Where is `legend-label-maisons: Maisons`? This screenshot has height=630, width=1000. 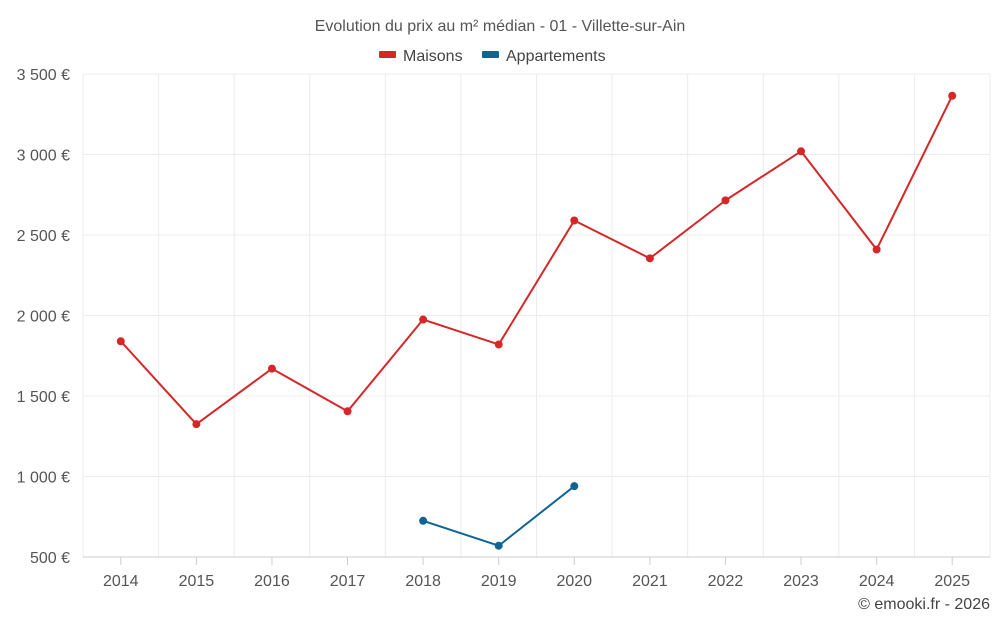
legend-label-maisons: Maisons is located at coordinates (433, 56).